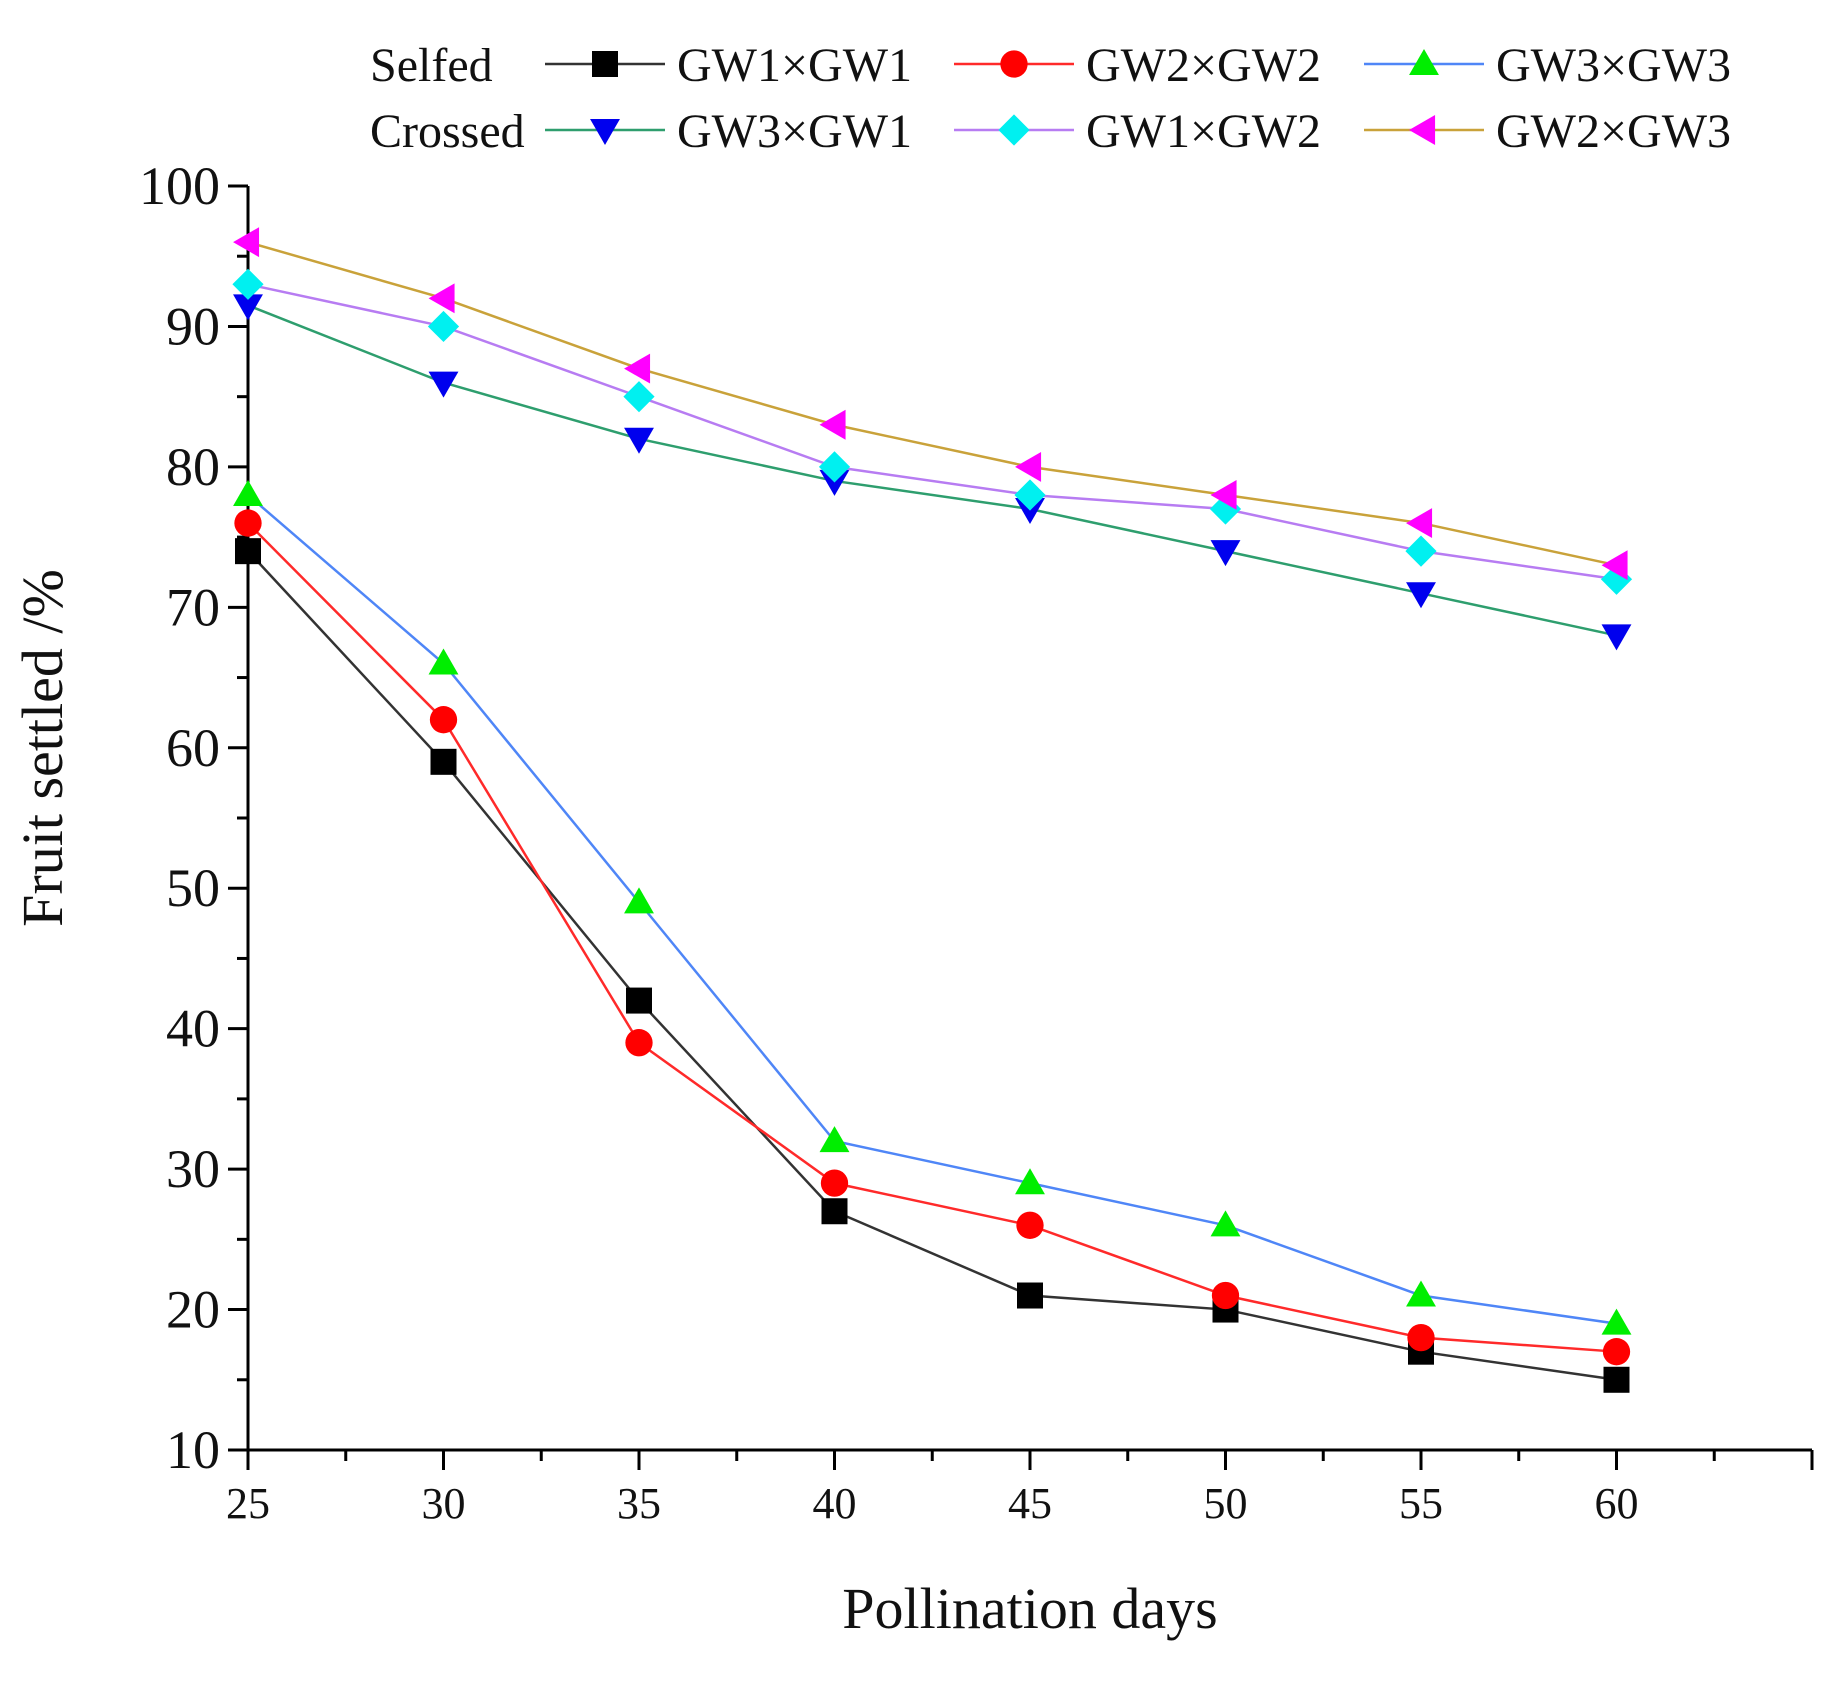  I want to click on y-tick-label: 100, so click(179, 186).